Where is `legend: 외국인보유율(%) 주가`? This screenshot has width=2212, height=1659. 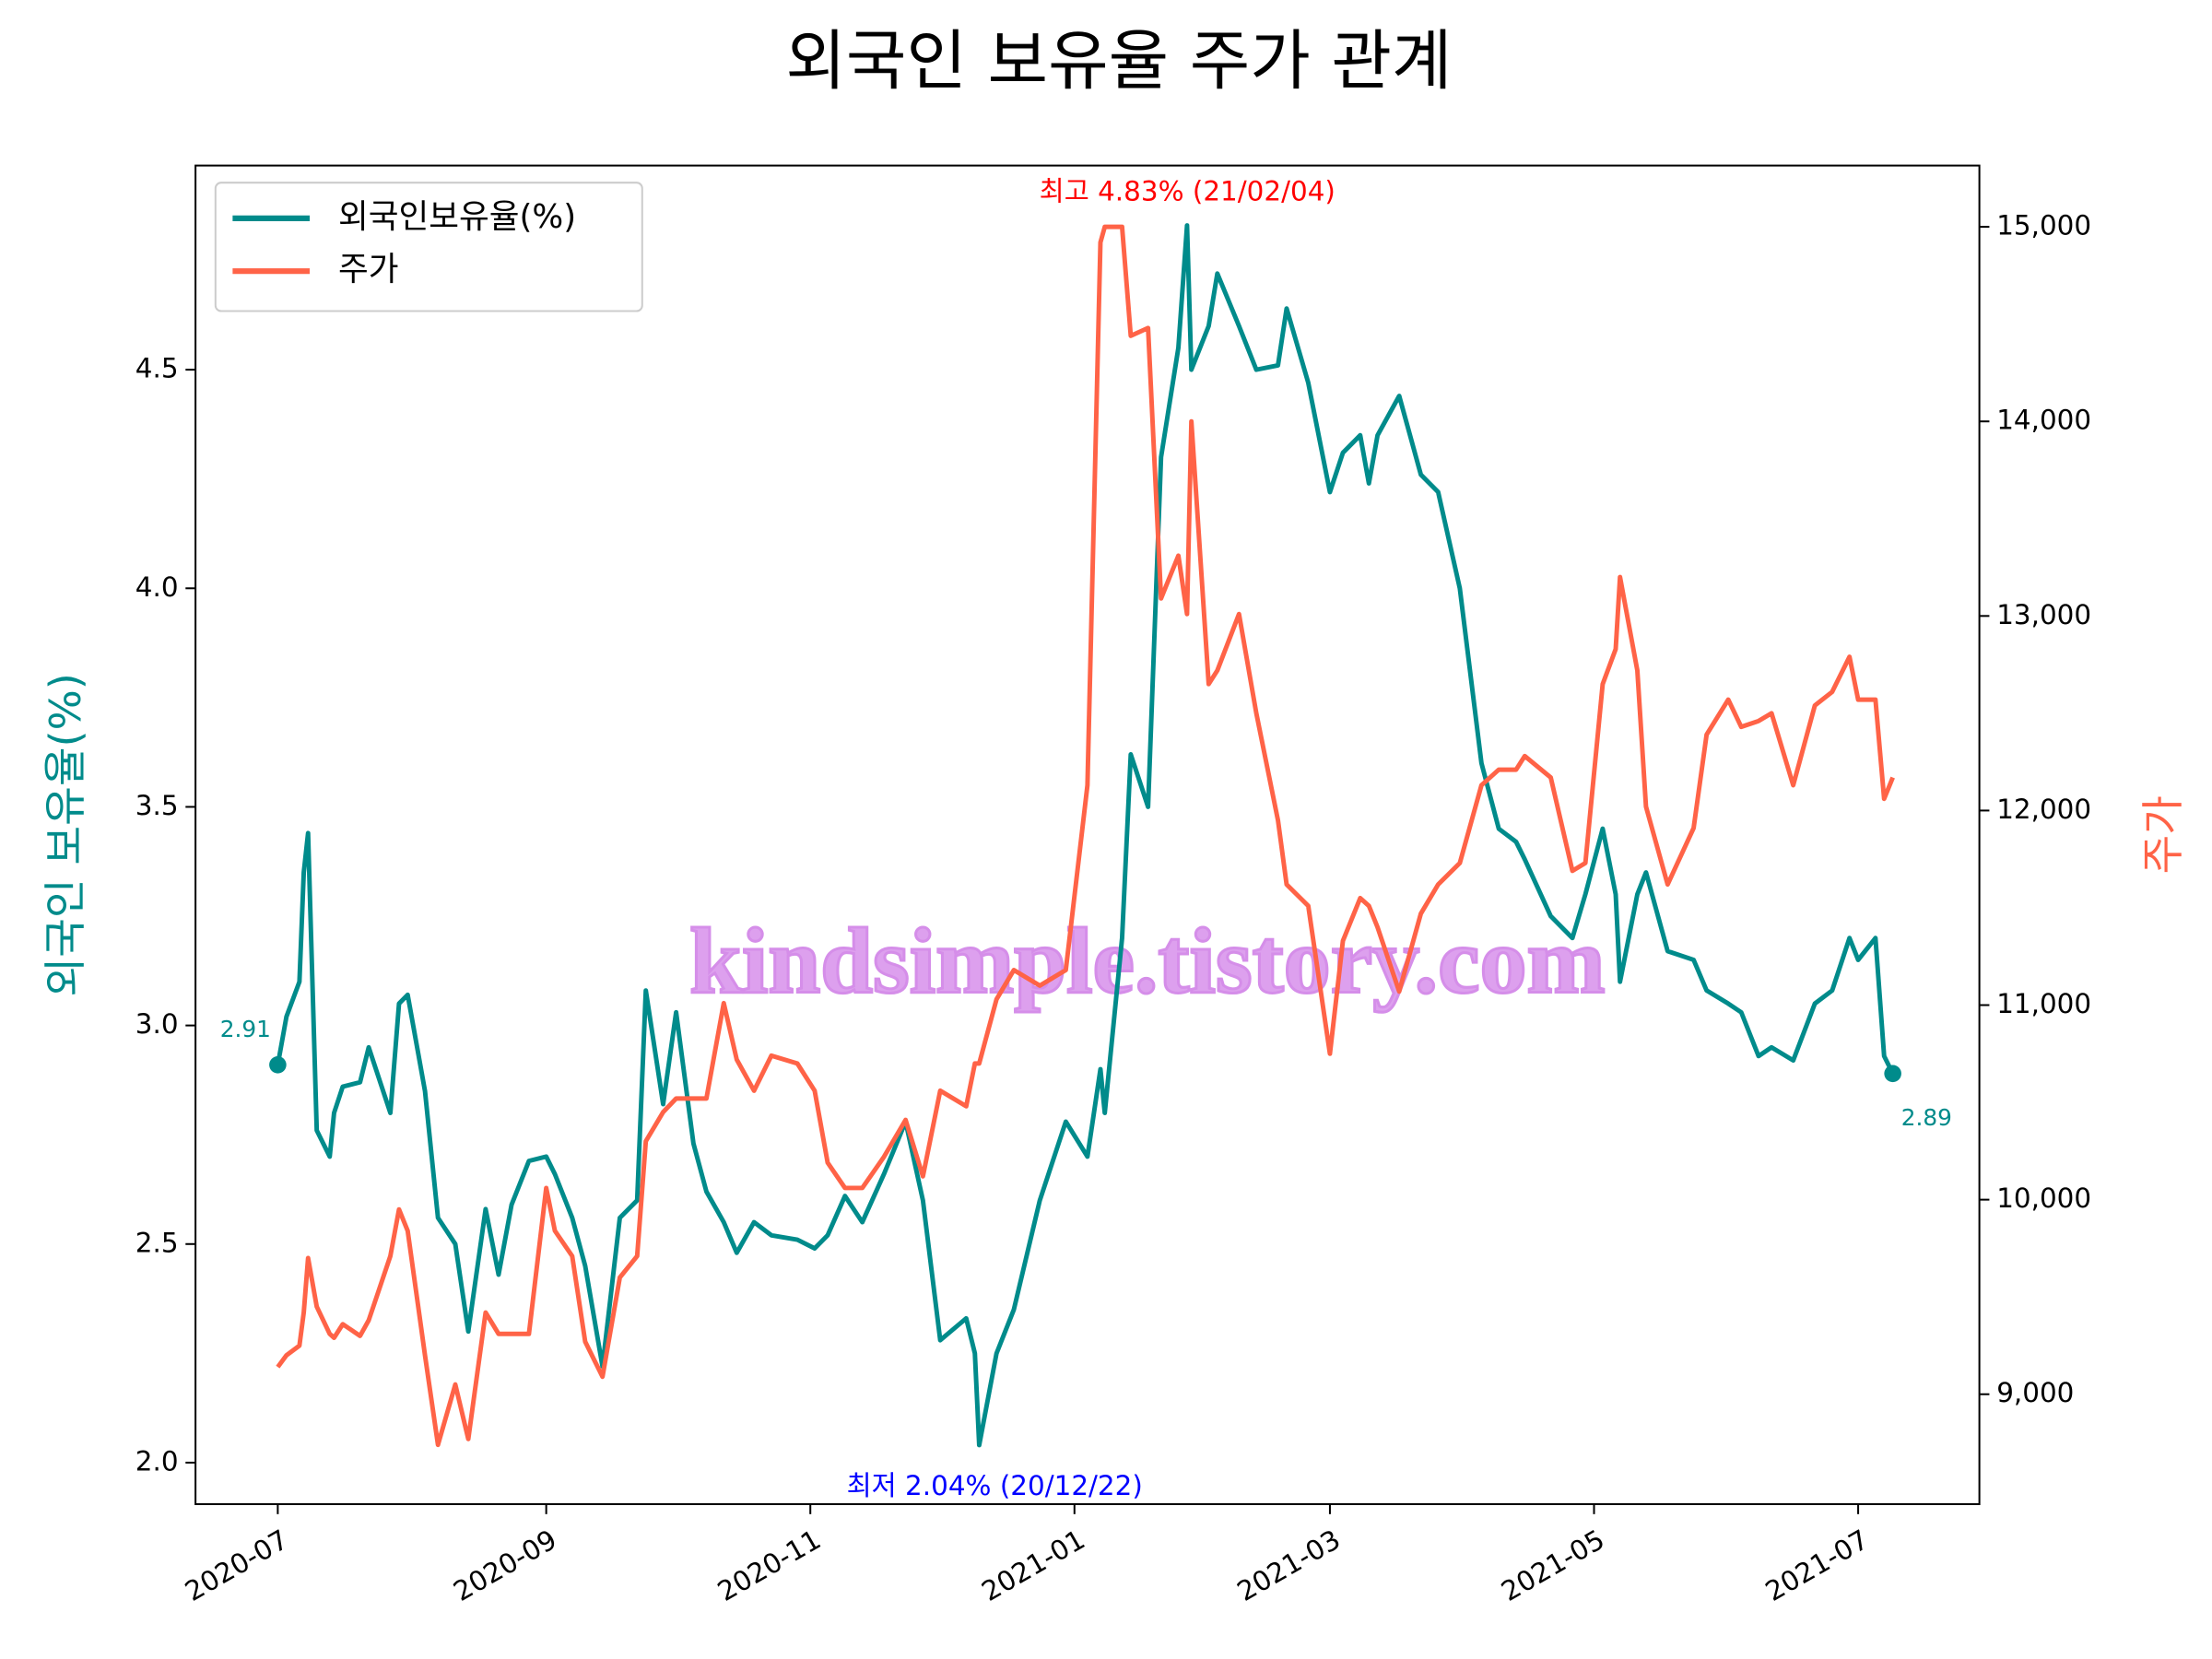 legend: 외국인보유율(%) 주가 is located at coordinates (428, 247).